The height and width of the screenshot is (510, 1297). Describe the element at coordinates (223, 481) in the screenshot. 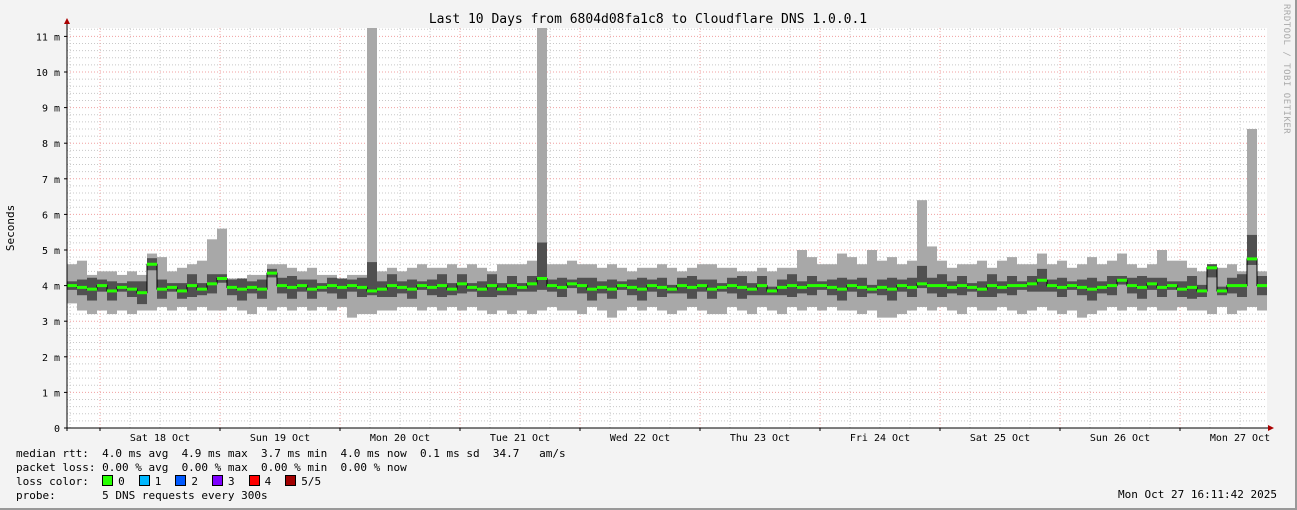

I see `loss-color-item: 3` at that location.